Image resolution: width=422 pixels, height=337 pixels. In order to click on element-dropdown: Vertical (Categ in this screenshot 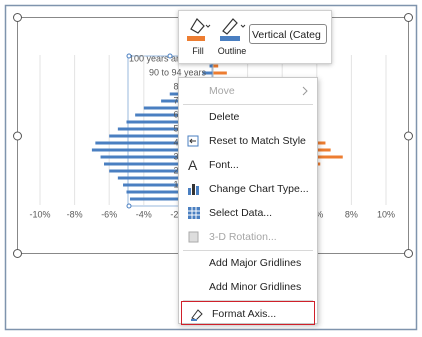, I will do `click(288, 34)`.